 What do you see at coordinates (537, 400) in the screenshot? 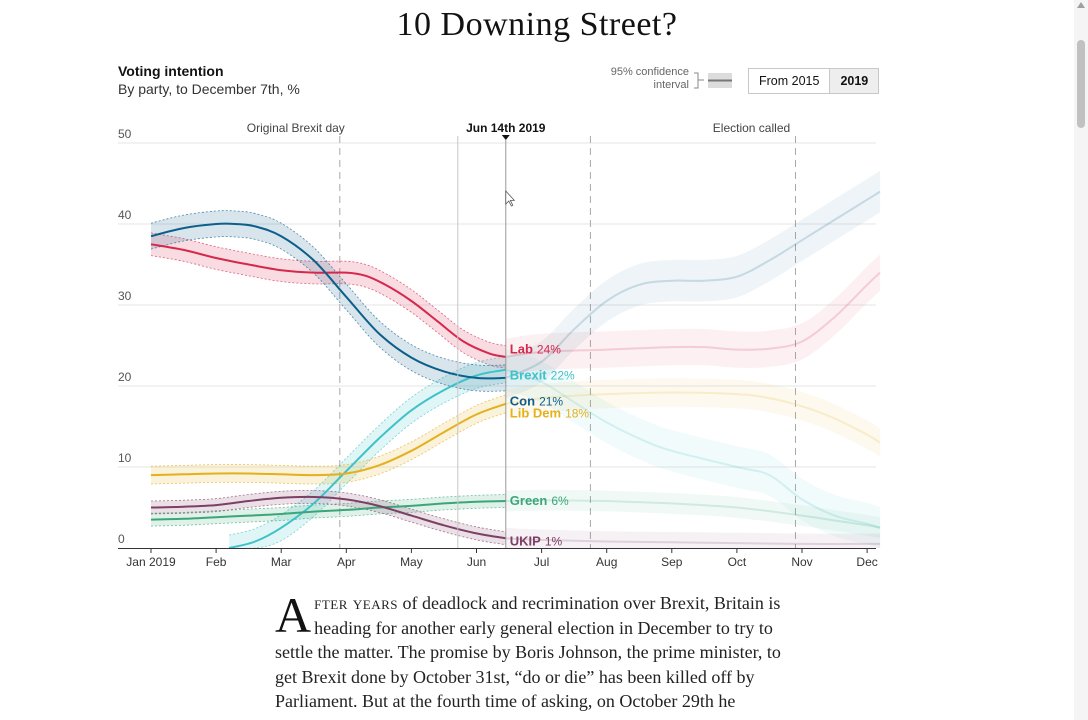
I see `series-label-2: Con 21%` at bounding box center [537, 400].